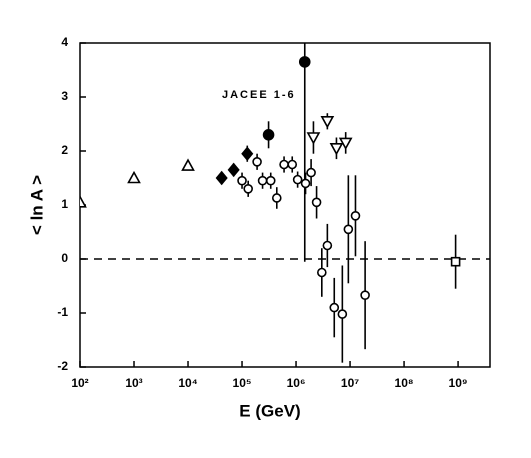 The height and width of the screenshot is (458, 531). Describe the element at coordinates (187, 383) in the screenshot. I see `x-tick-label: 10⁴` at that location.